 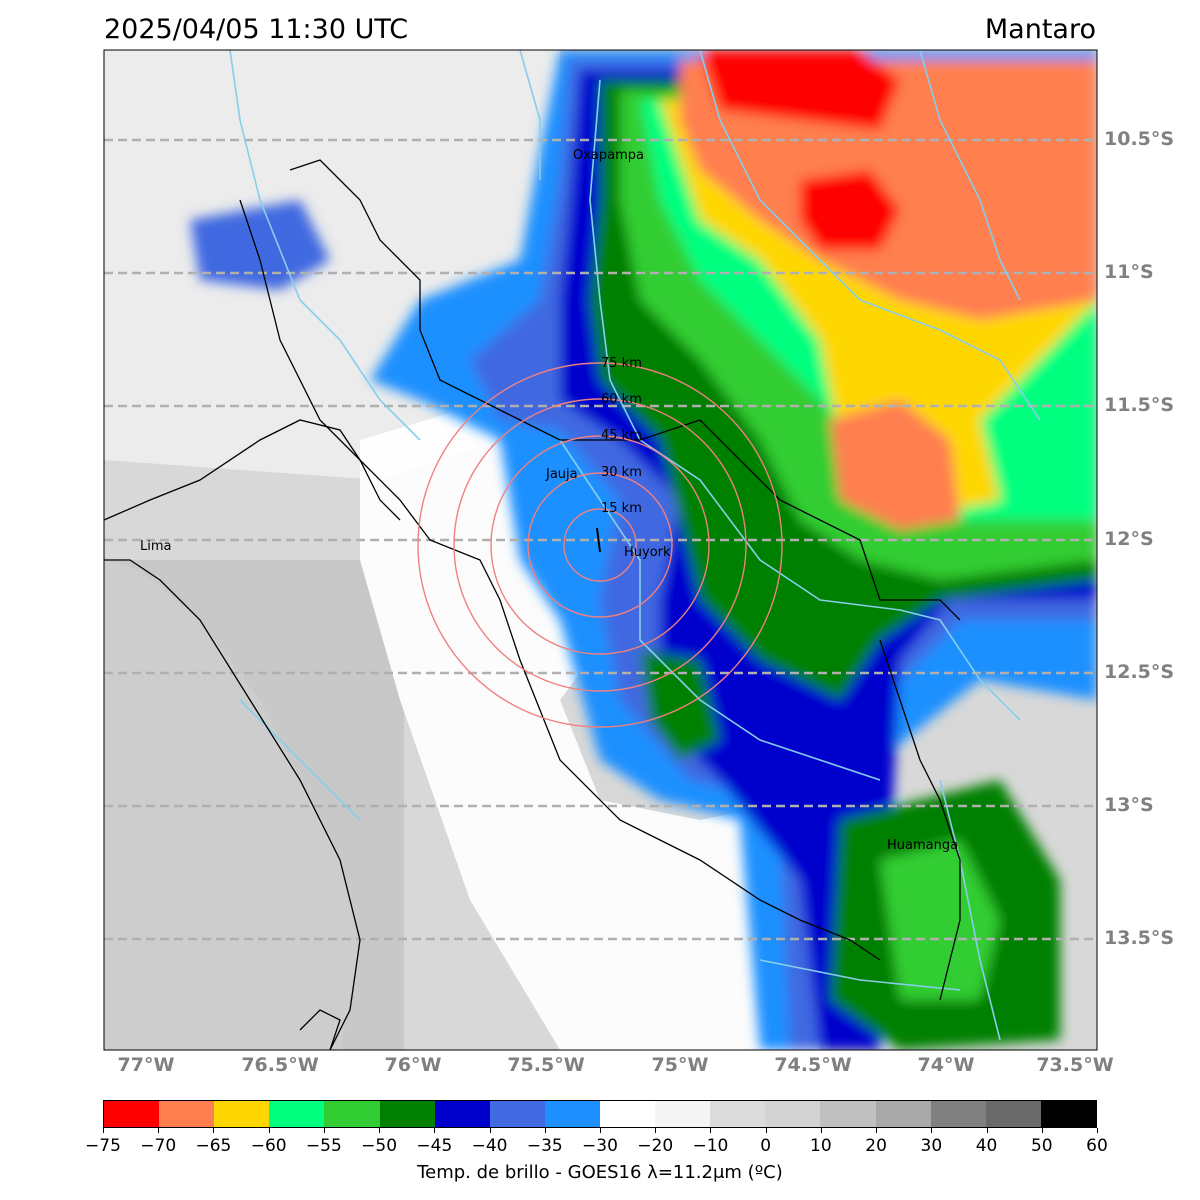 I want to click on colorbar-tick-label: −45, so click(x=434, y=1146).